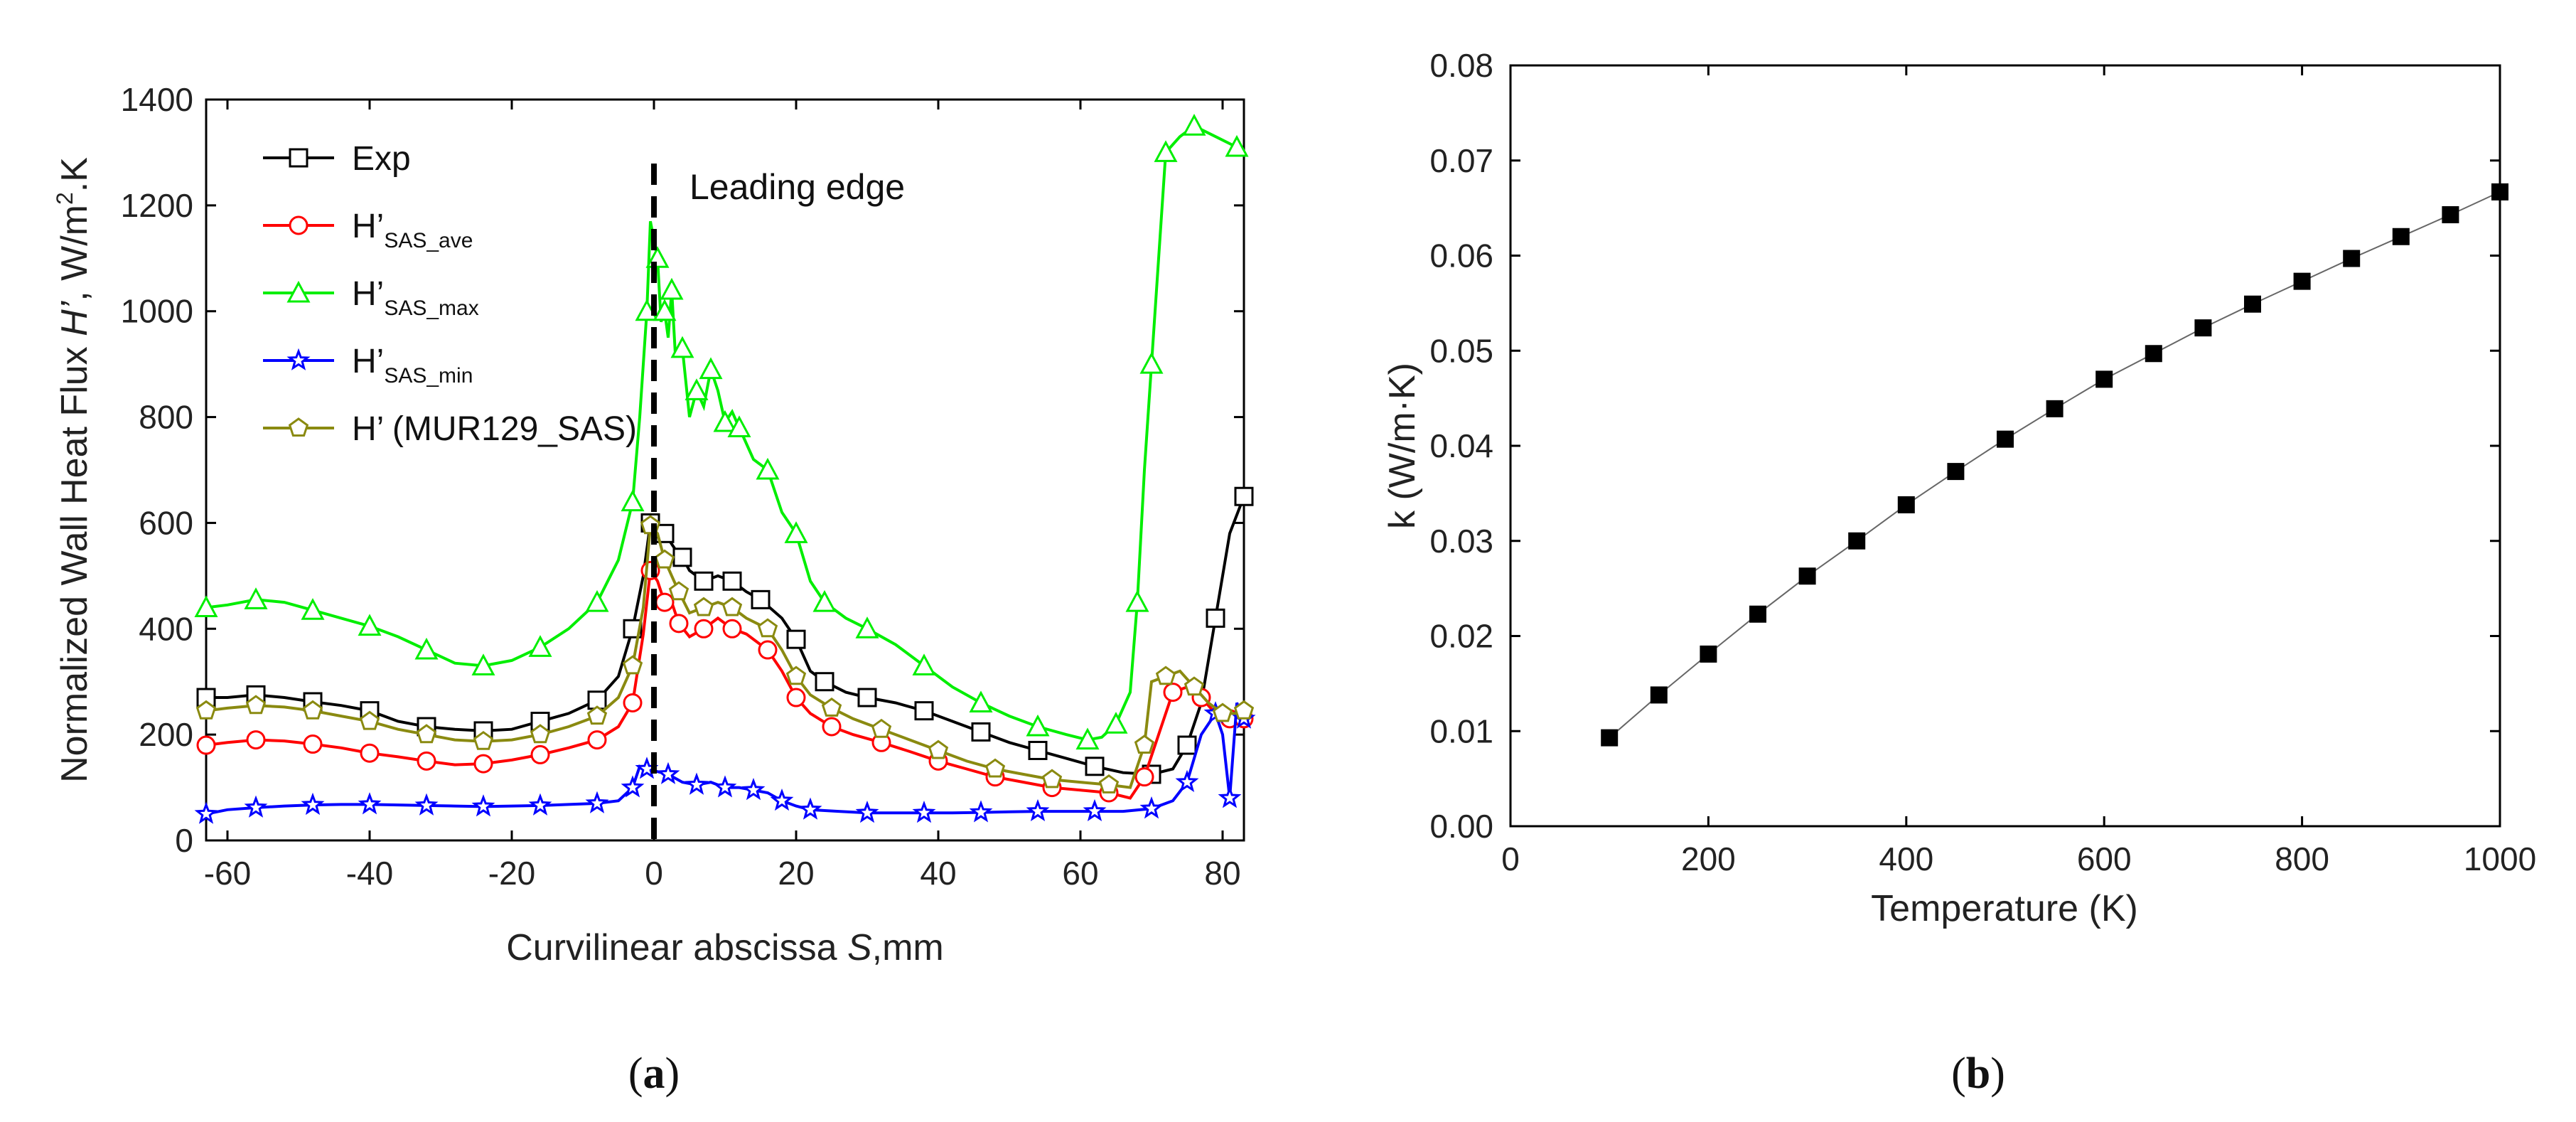 Image resolution: width=2576 pixels, height=1122 pixels. I want to click on x-tick-label: 400, so click(1906, 858).